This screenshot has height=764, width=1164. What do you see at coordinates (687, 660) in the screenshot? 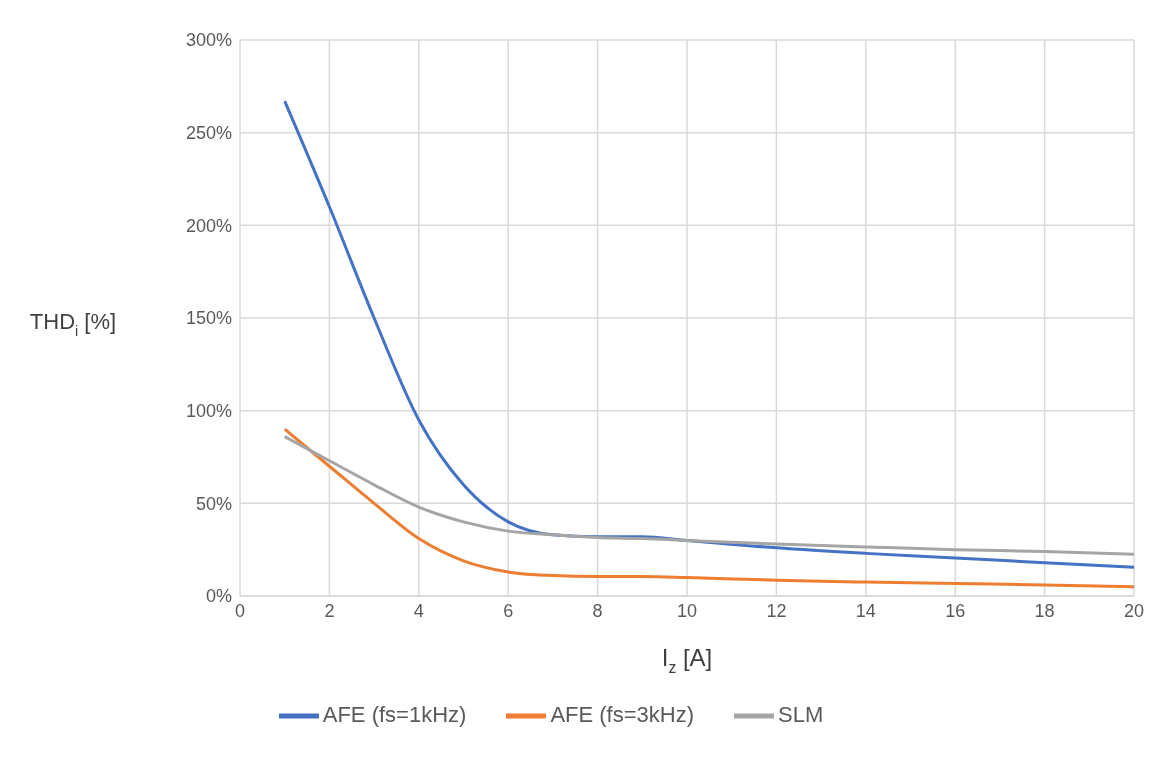
I see `x-axis-title: I$_{z}$ [A]` at bounding box center [687, 660].